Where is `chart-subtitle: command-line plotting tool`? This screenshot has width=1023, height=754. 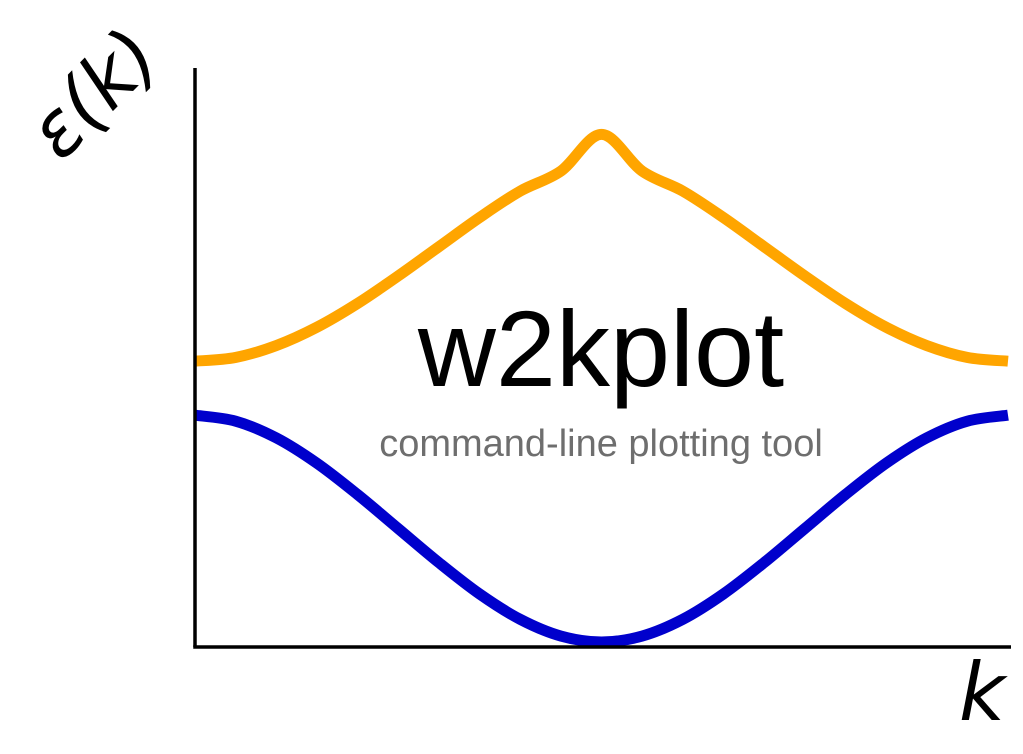 chart-subtitle: command-line plotting tool is located at coordinates (601, 444).